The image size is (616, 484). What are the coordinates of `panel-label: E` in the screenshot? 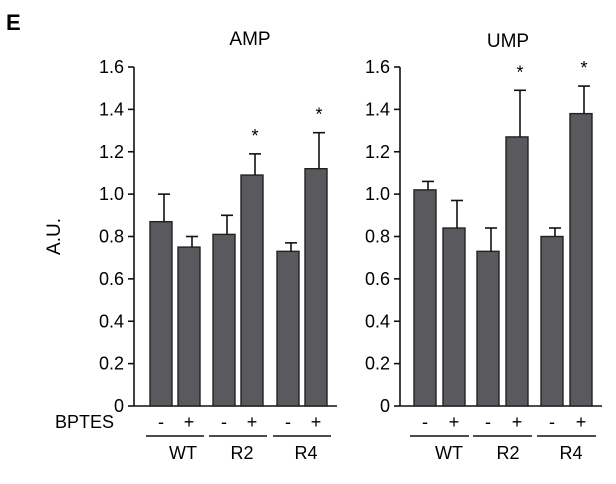 It's located at (13, 22).